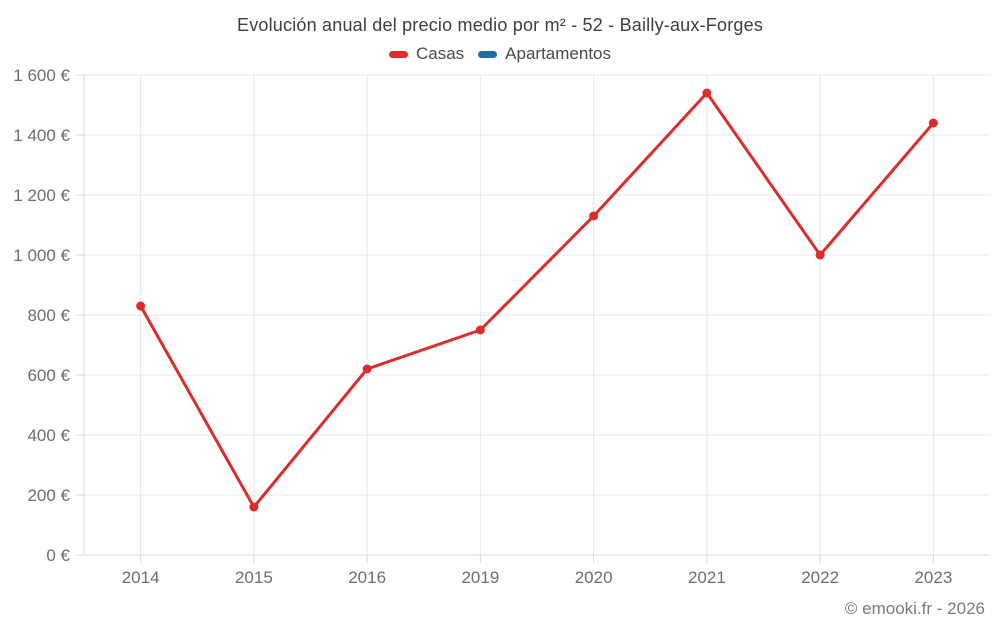 Image resolution: width=1000 pixels, height=625 pixels. I want to click on legend-swatch-casas-icon, so click(398, 54).